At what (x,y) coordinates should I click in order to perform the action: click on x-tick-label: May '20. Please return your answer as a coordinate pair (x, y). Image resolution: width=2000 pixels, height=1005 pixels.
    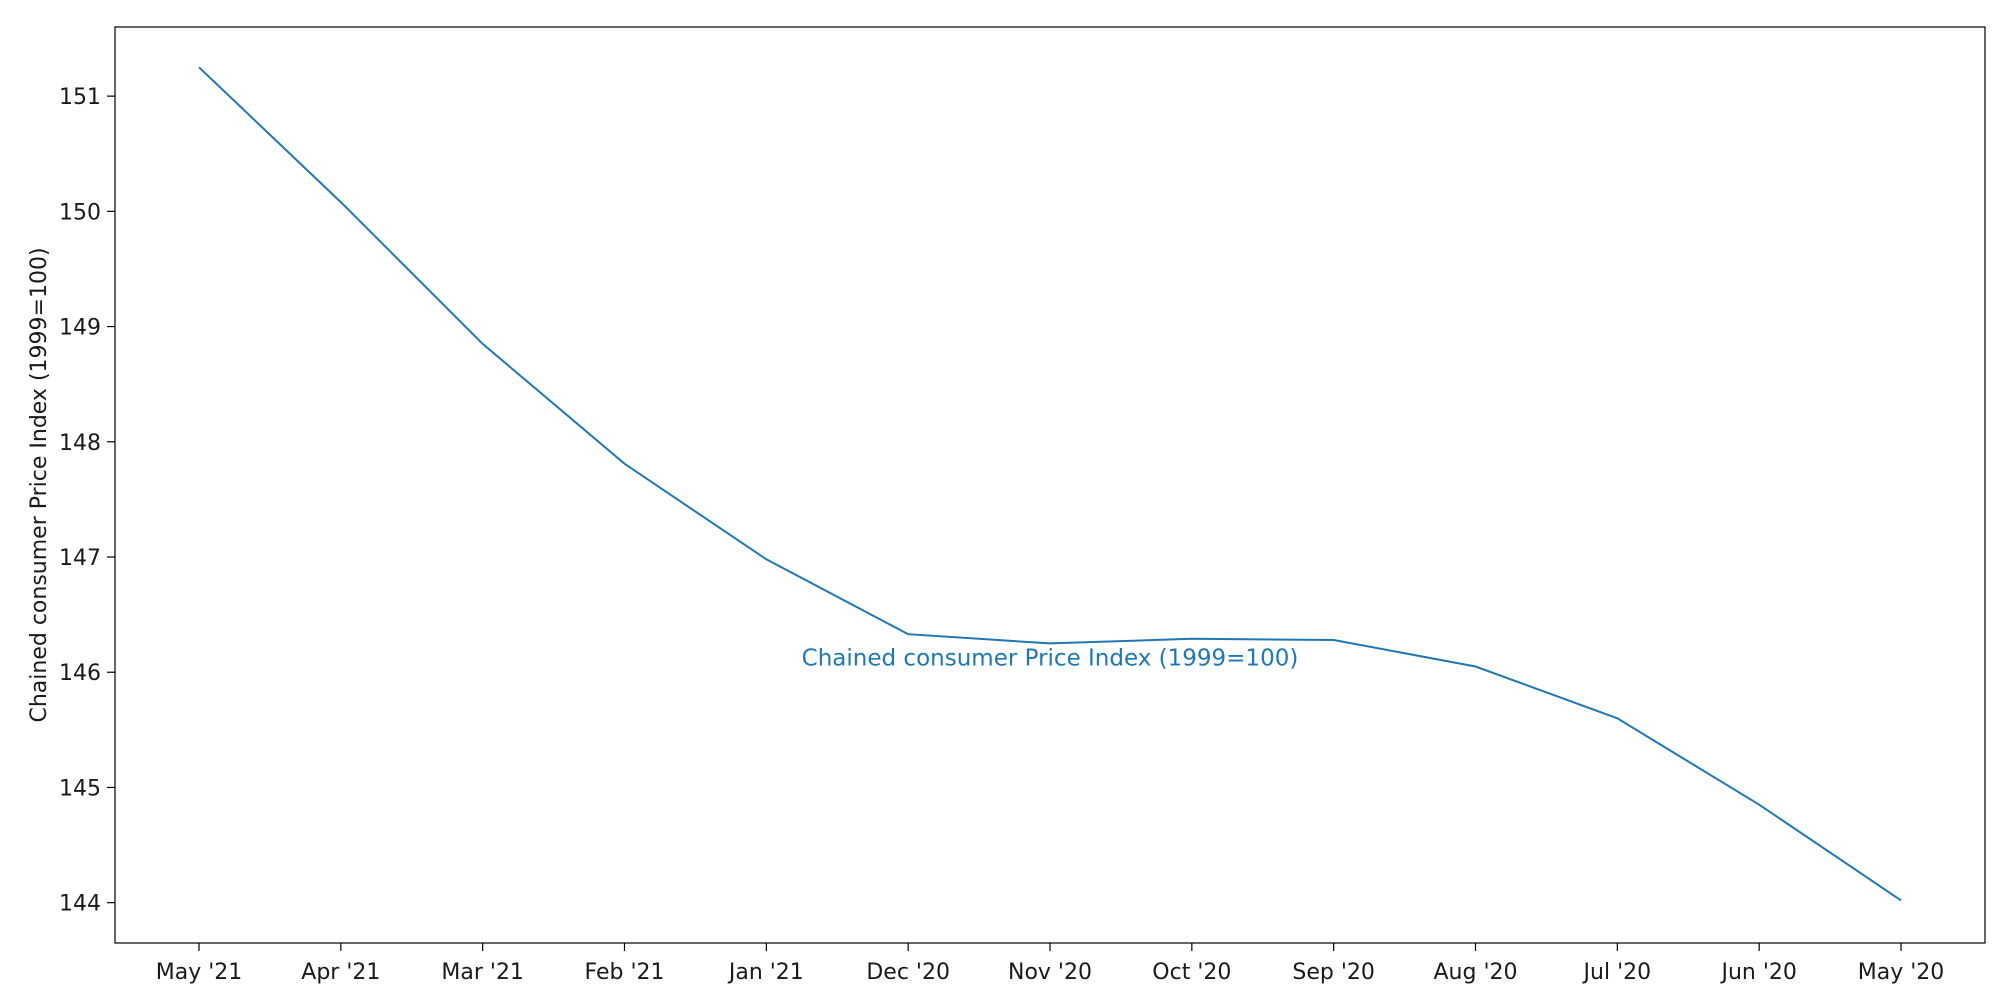
    Looking at the image, I should click on (1901, 972).